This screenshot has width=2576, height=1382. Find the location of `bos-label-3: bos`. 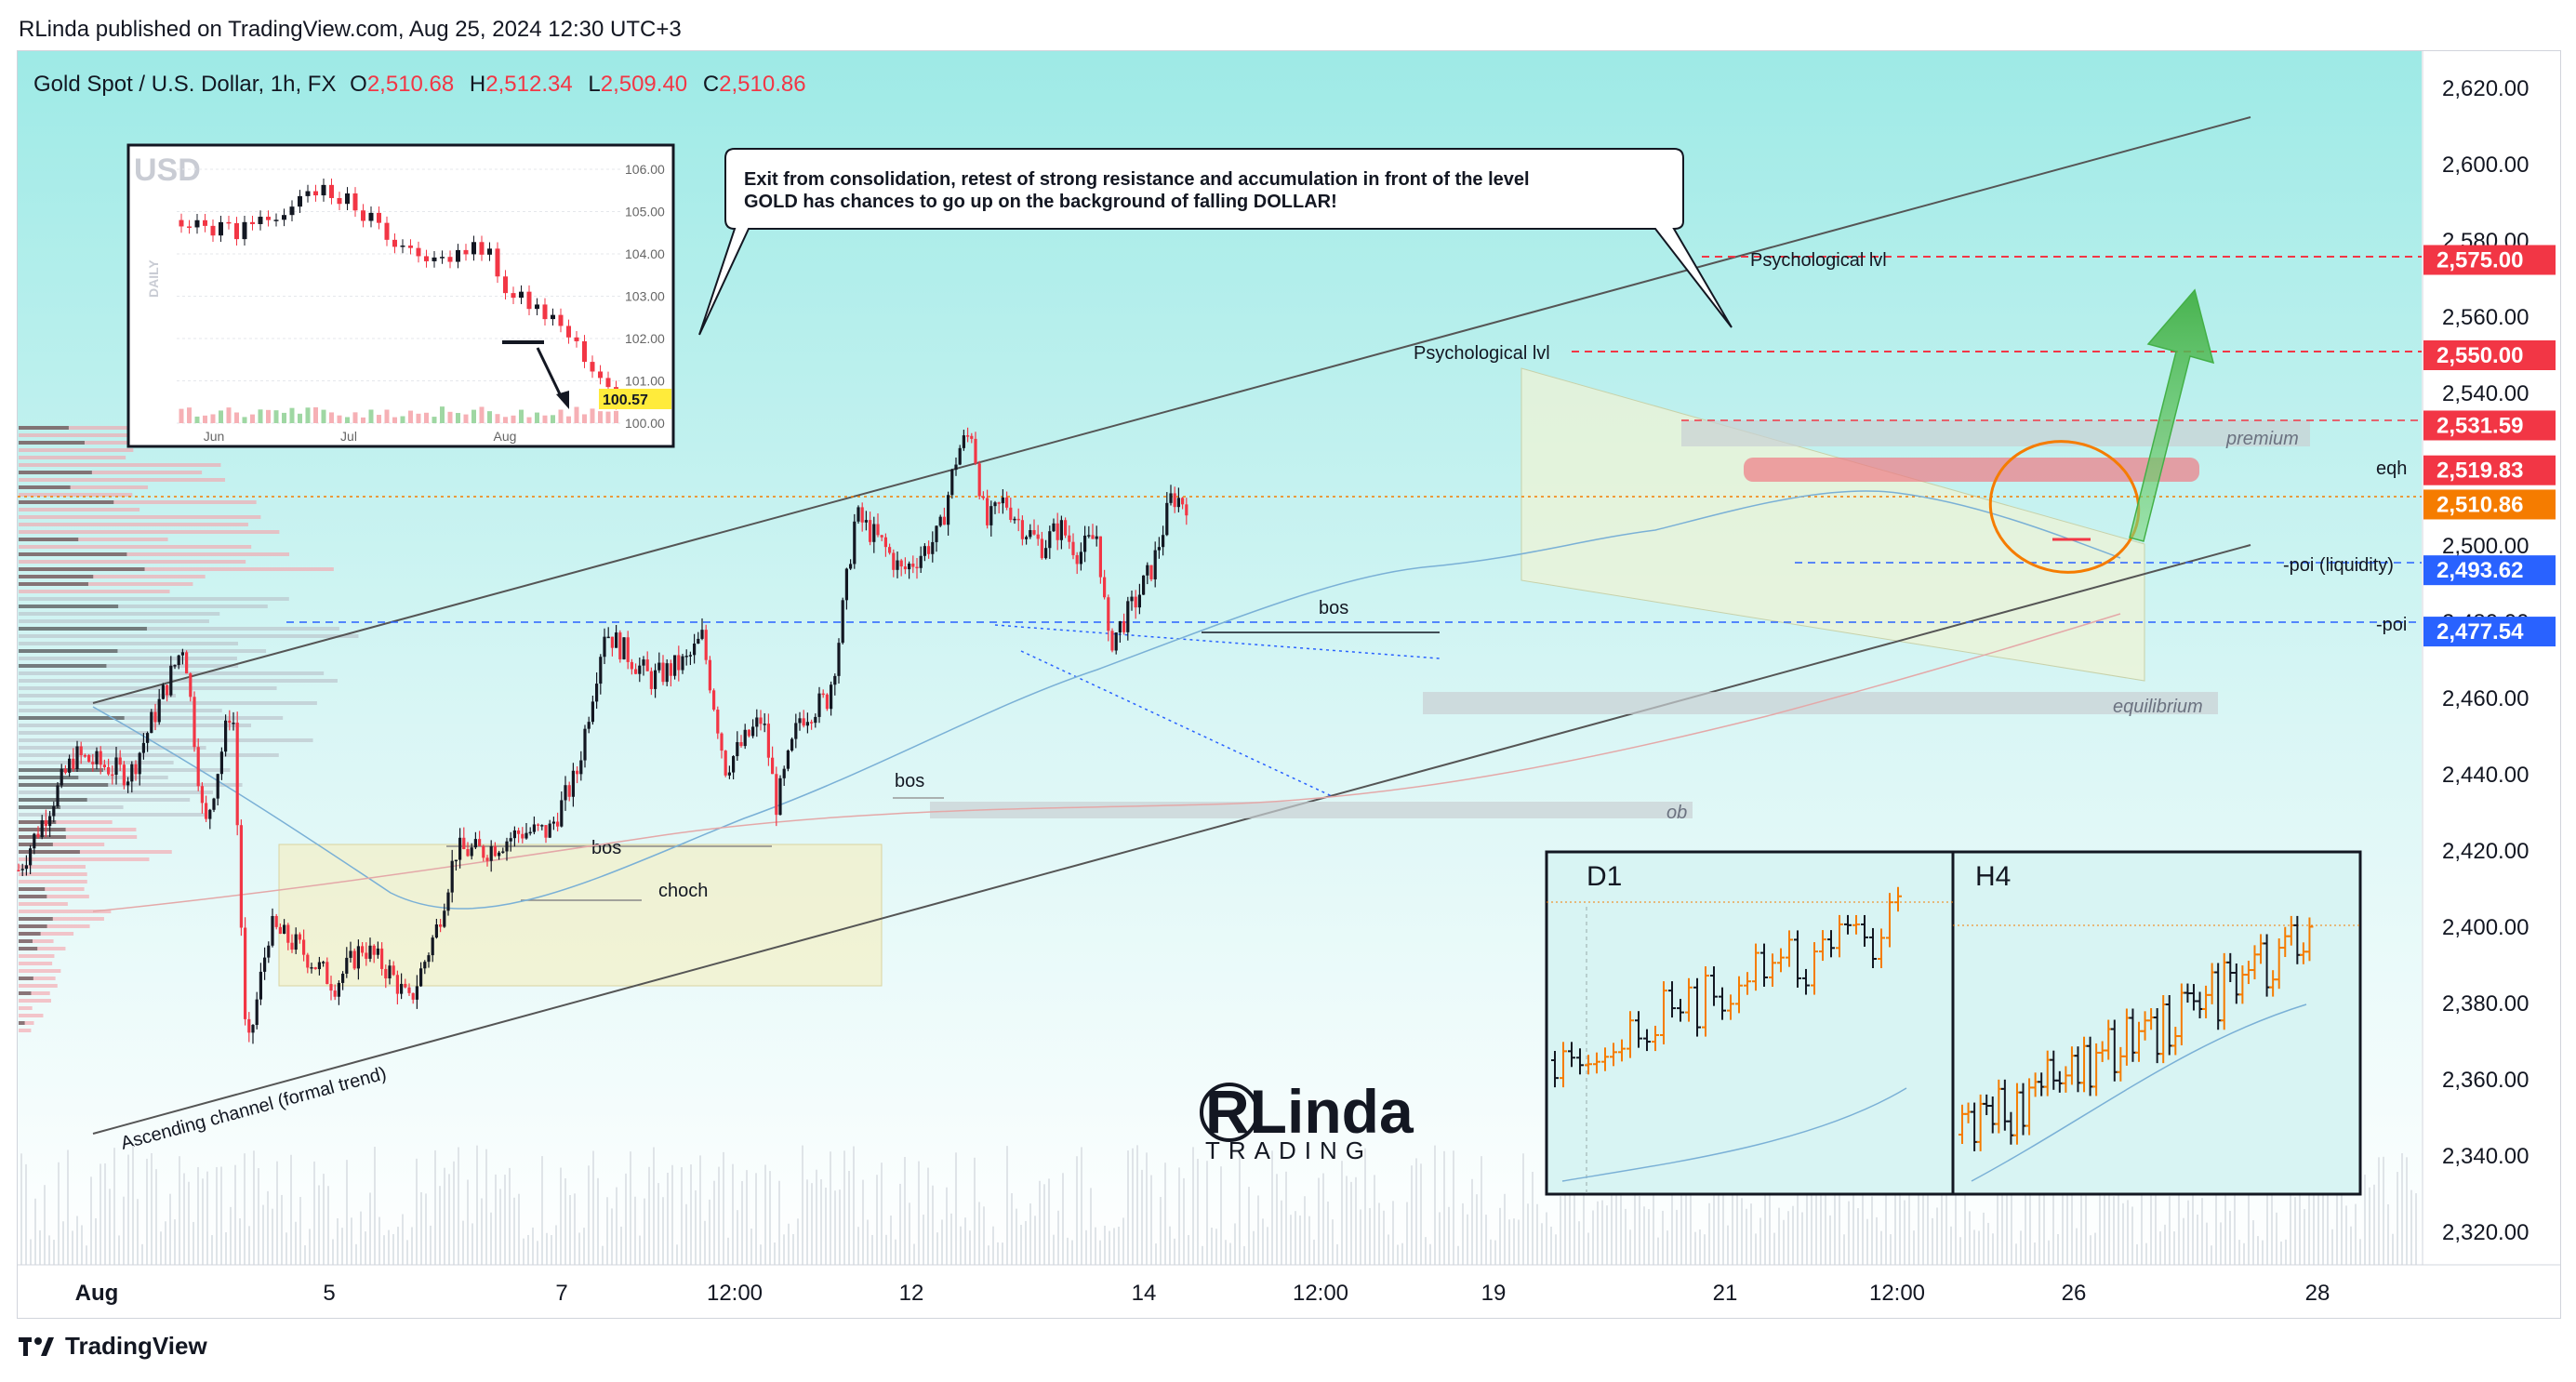

bos-label-3: bos is located at coordinates (606, 848).